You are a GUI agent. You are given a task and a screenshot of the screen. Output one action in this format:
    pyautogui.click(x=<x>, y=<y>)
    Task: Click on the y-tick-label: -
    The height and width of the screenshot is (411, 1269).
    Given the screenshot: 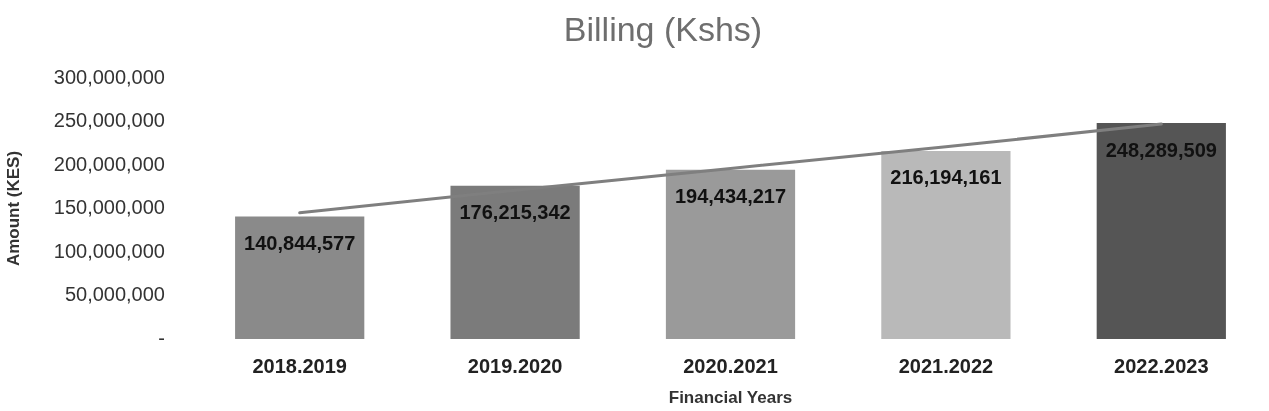 What is the action you would take?
    pyautogui.click(x=161, y=337)
    